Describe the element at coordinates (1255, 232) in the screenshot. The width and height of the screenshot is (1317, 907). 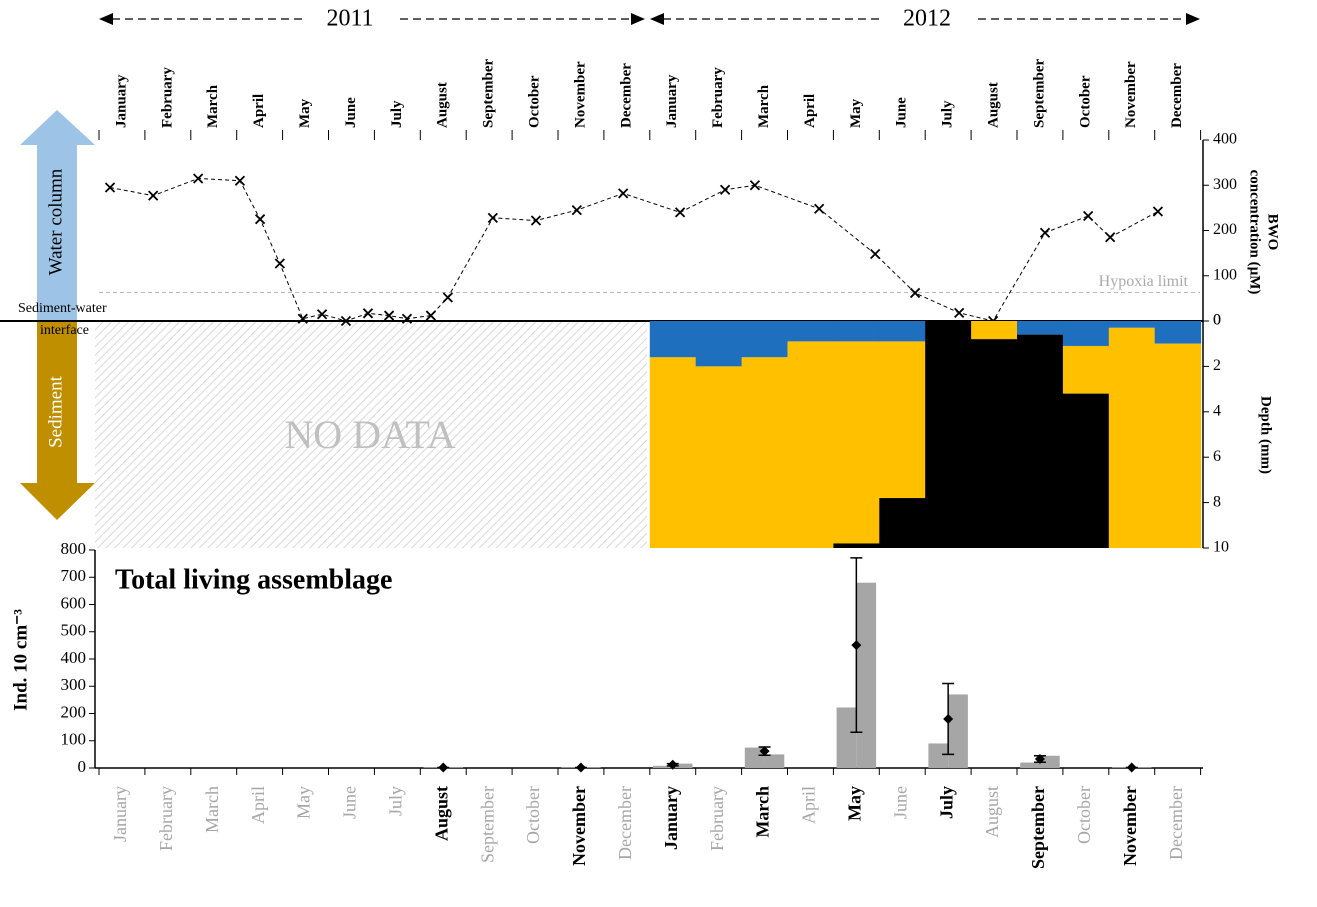
I see `y-axis-label: concentration (µM)` at that location.